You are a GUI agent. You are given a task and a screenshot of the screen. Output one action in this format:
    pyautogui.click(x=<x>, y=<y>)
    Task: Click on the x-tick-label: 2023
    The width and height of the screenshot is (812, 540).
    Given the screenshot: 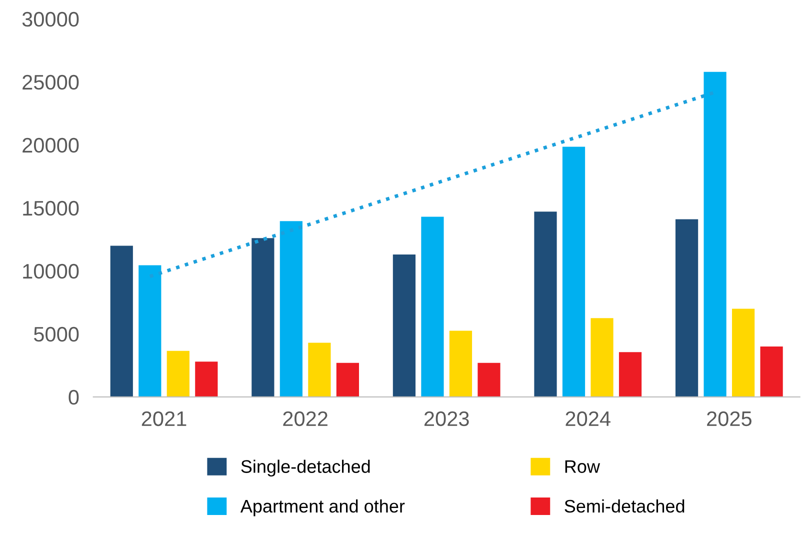 What is the action you would take?
    pyautogui.click(x=446, y=418)
    